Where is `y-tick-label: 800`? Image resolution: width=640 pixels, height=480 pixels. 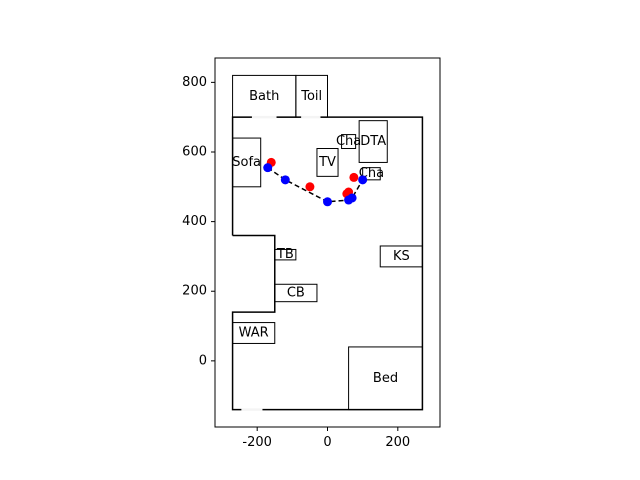
y-tick-label: 800 is located at coordinates (194, 82).